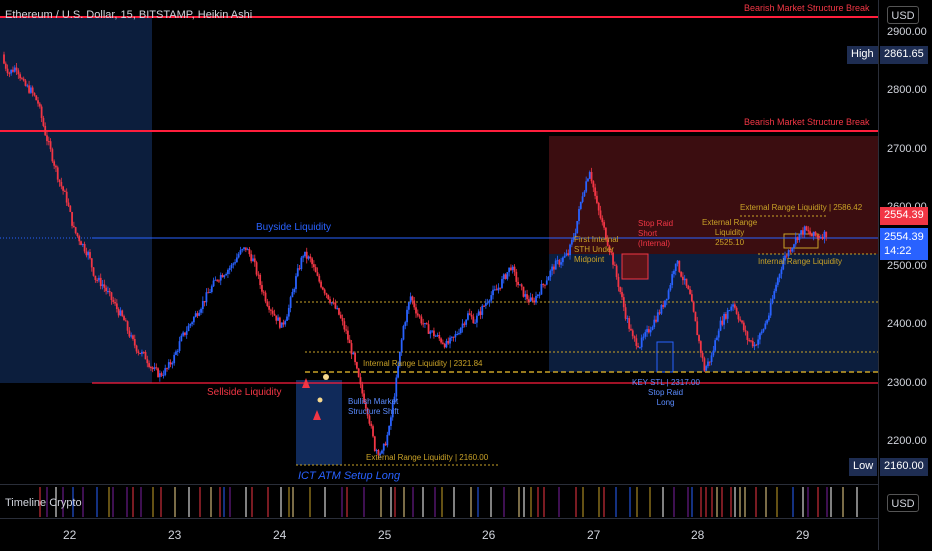 The width and height of the screenshot is (932, 551). Describe the element at coordinates (439, 501) in the screenshot. I see `indicator-pane` at that location.